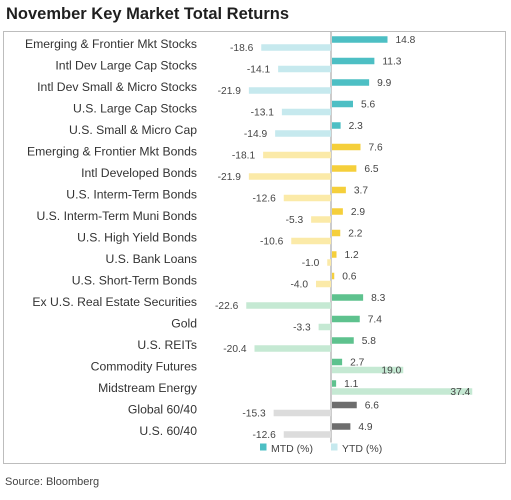  Describe the element at coordinates (352, 255) in the screenshot. I see `mtd-value-label: 1.2` at that location.